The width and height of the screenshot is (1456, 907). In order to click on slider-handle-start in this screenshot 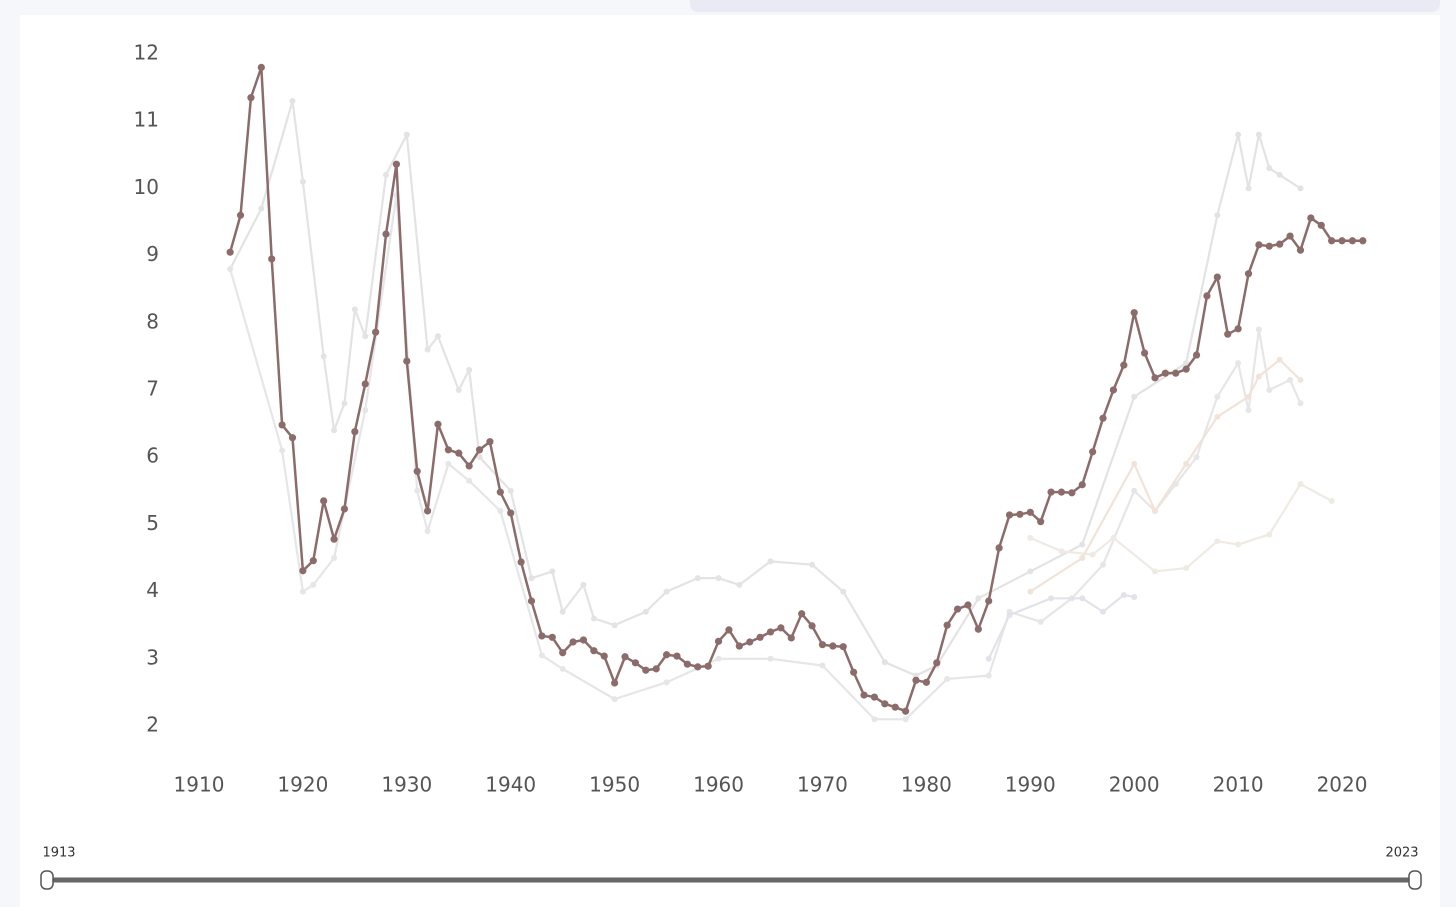, I will do `click(47, 880)`.